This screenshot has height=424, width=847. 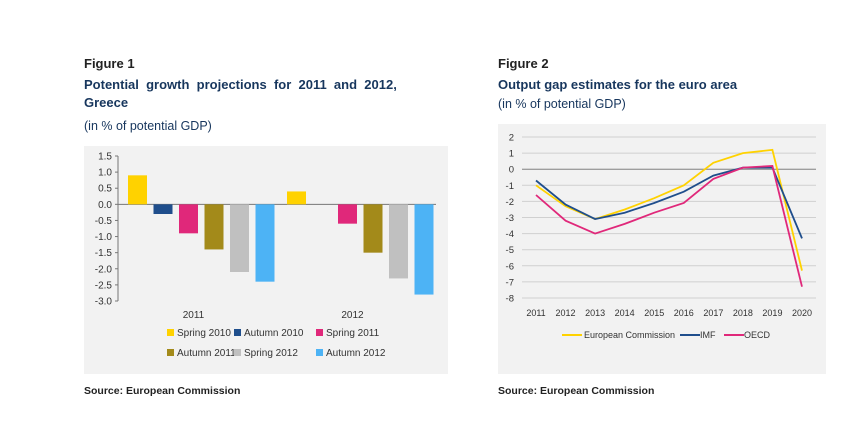 I want to click on legend-label: Autumn 2010, so click(x=274, y=333).